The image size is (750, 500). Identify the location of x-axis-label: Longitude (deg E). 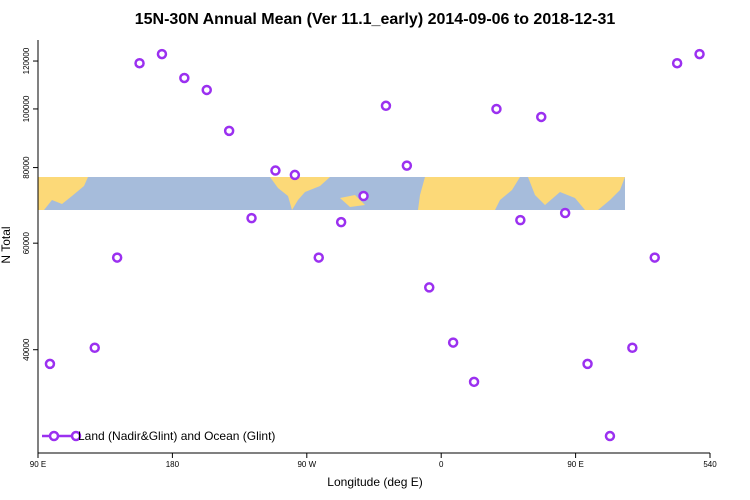
(374, 482).